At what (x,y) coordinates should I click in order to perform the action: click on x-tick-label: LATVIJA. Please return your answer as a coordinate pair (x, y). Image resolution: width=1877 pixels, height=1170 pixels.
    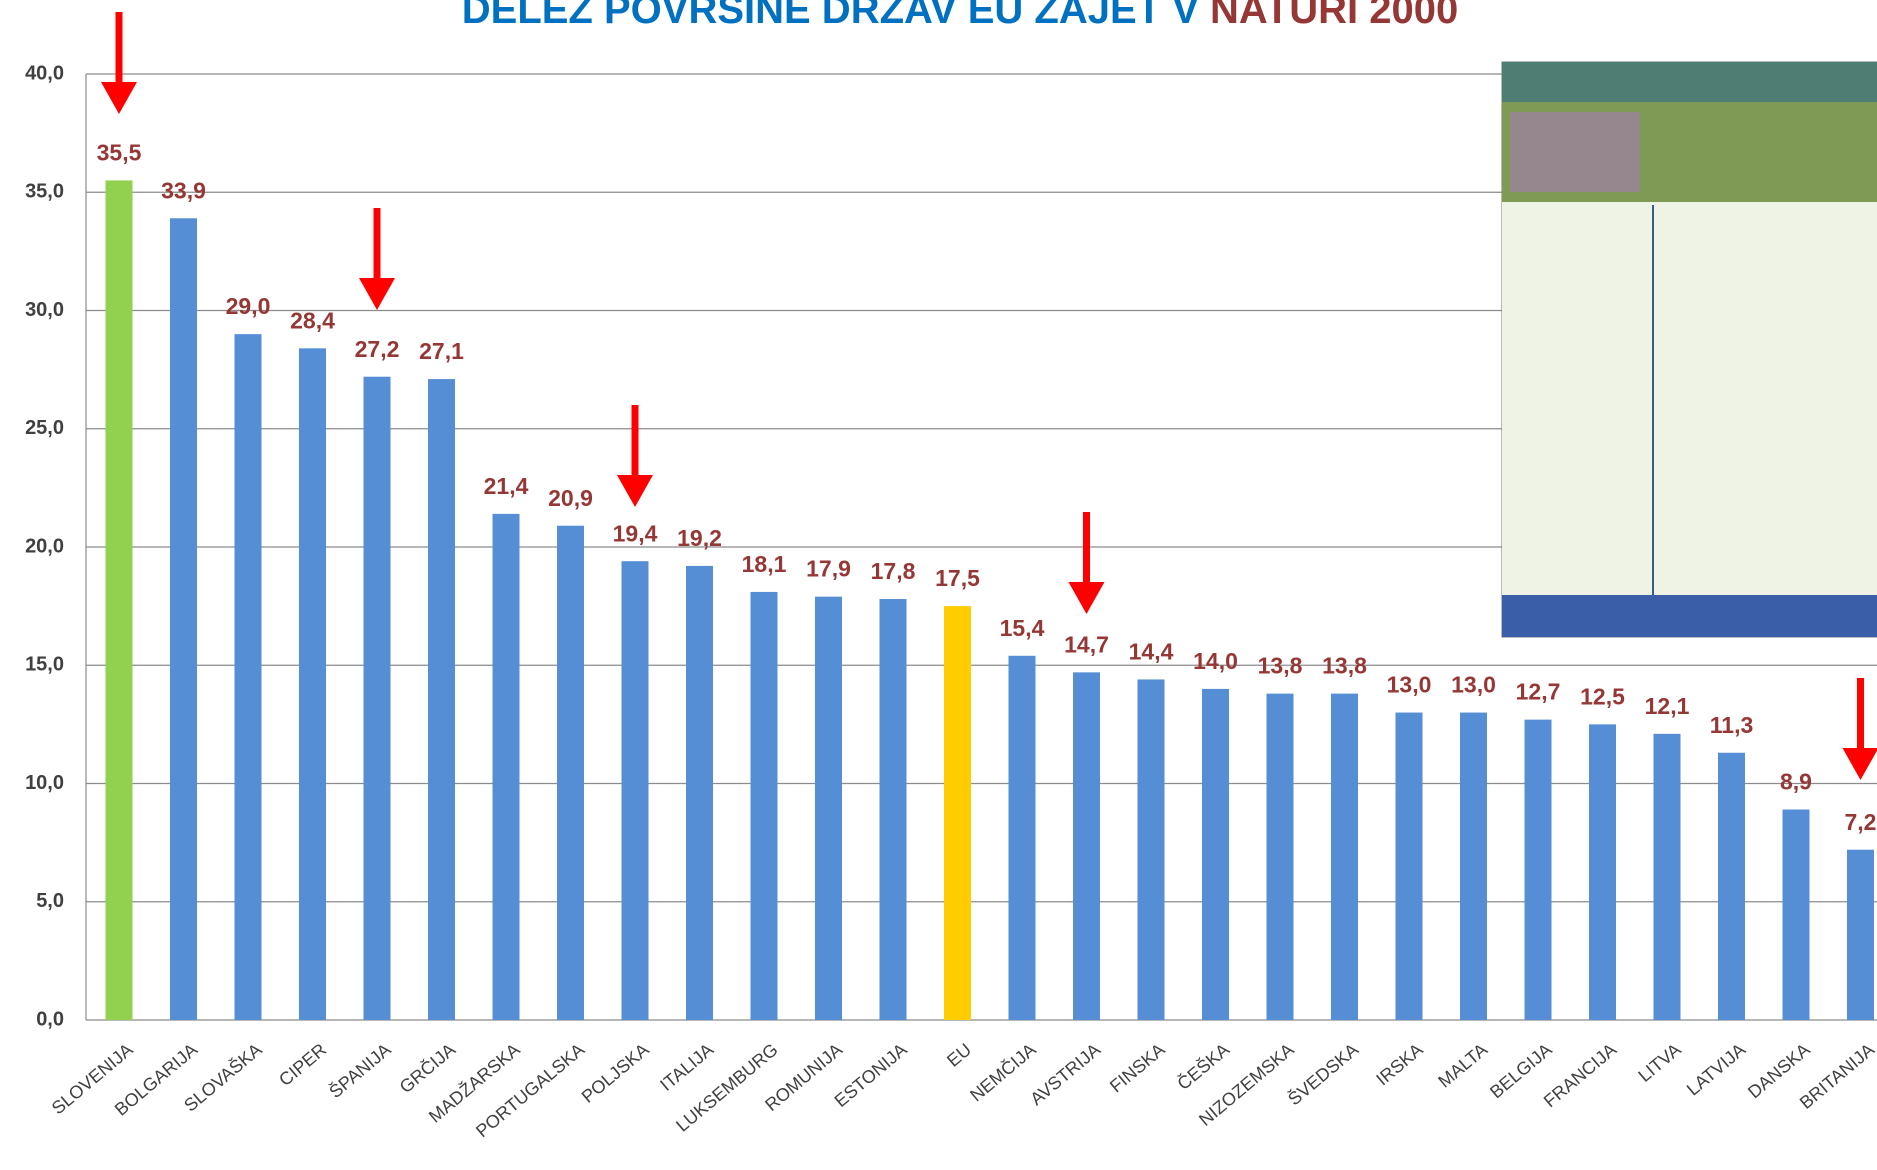
    Looking at the image, I should click on (1716, 1069).